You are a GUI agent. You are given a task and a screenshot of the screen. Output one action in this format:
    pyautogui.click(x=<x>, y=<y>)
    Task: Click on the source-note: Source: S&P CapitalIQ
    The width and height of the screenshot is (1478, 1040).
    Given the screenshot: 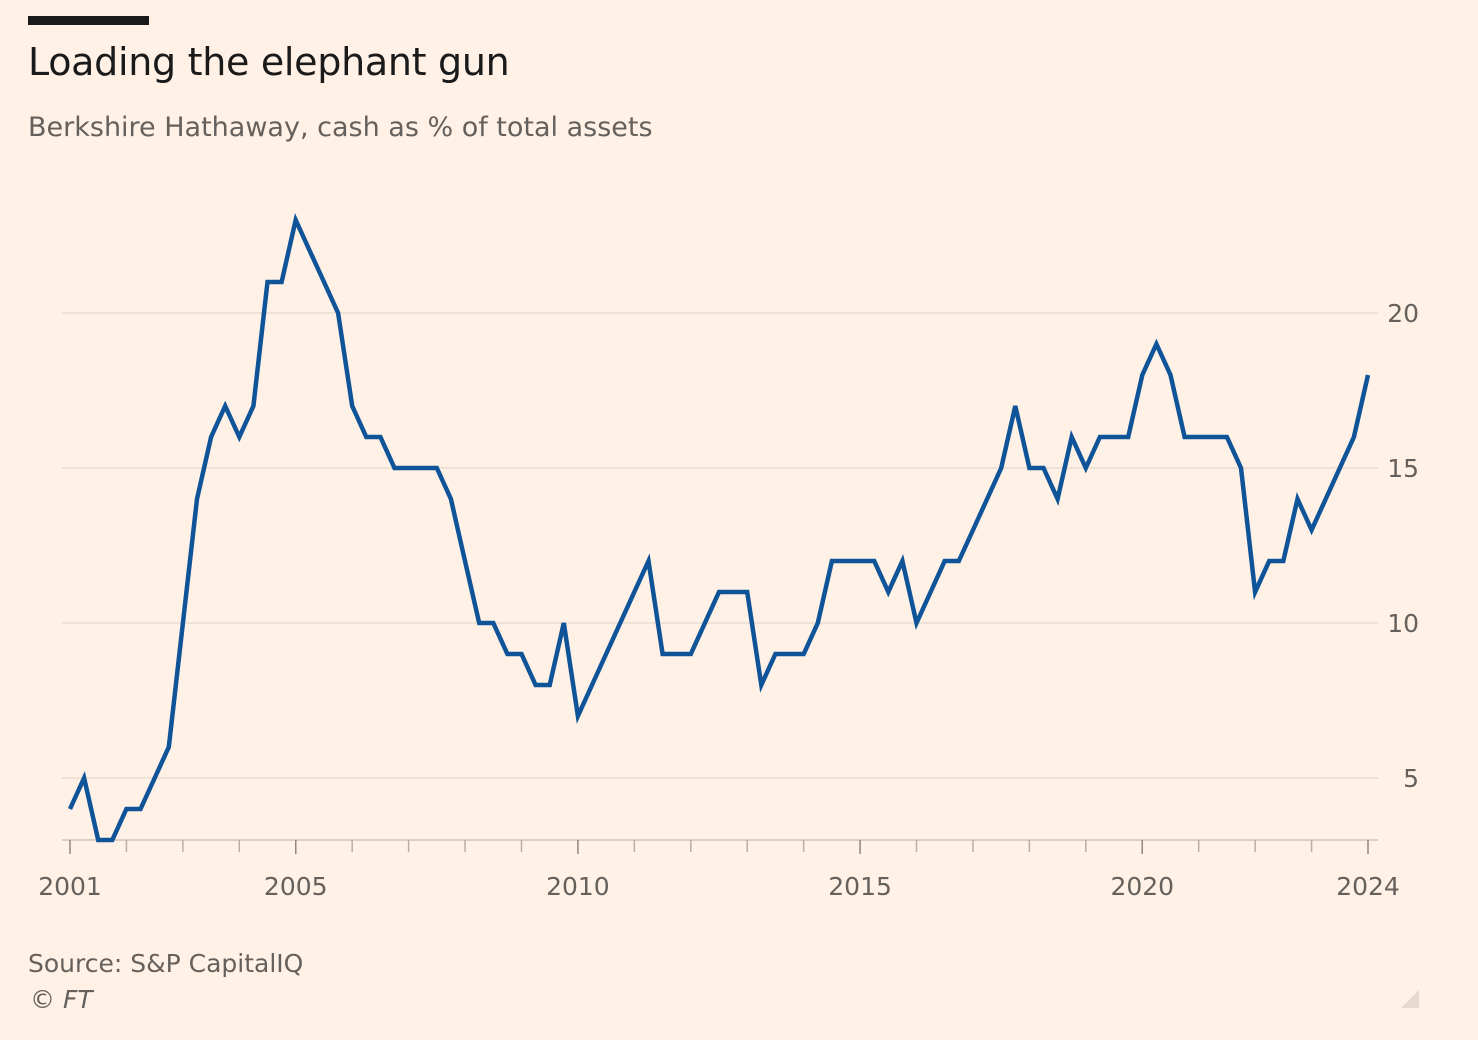 What is the action you would take?
    pyautogui.click(x=166, y=963)
    